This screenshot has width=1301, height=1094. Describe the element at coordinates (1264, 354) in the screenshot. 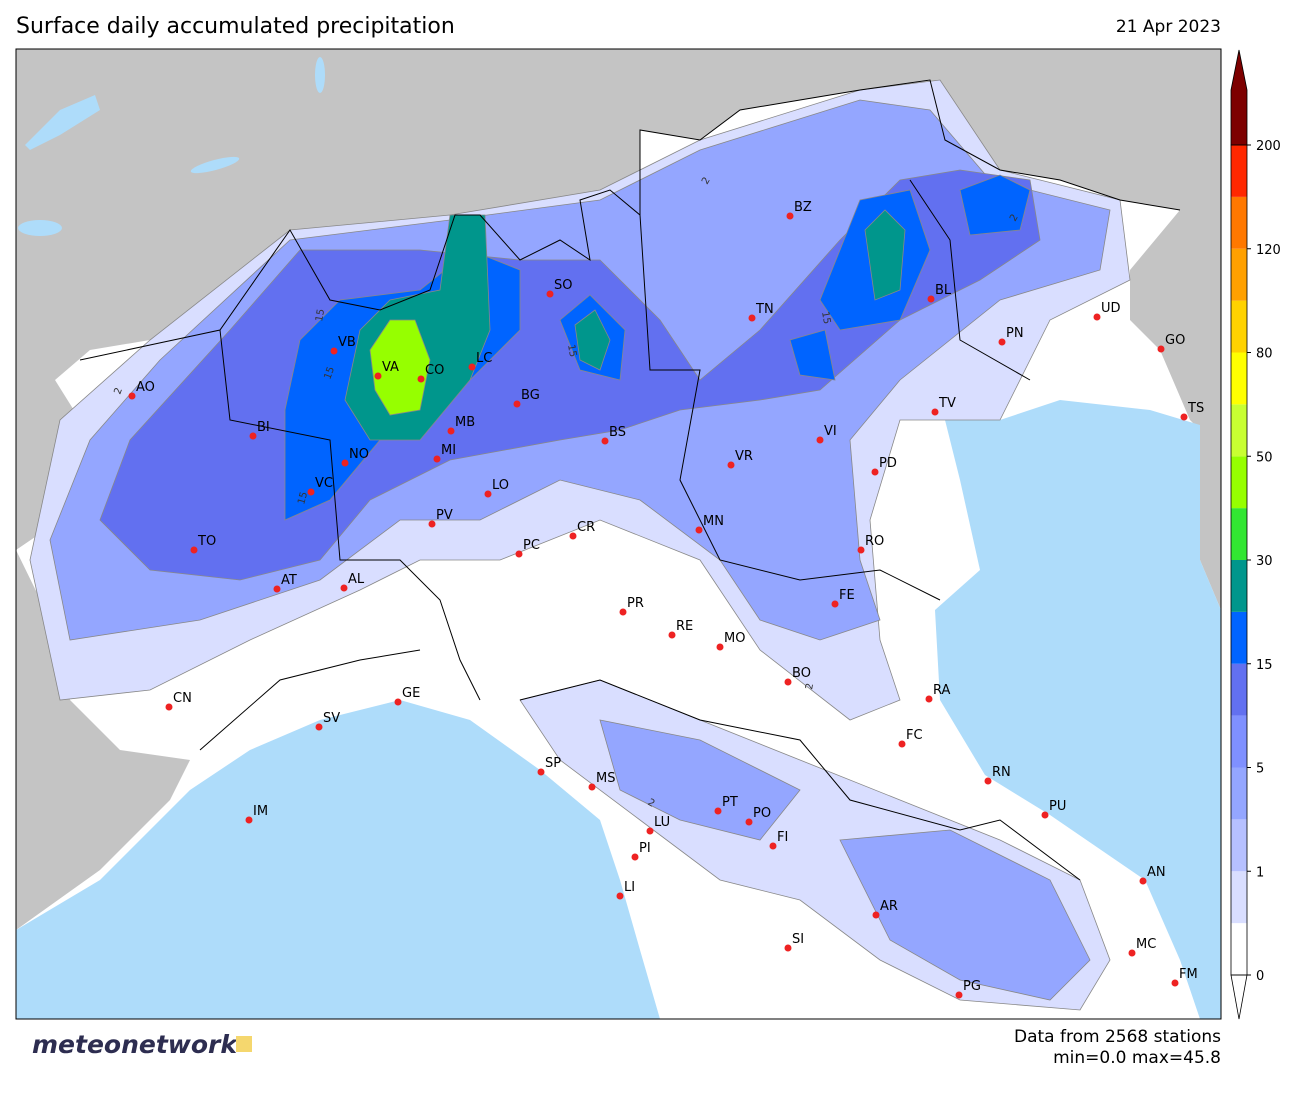

I see `colorbar-tick-label: 80` at that location.